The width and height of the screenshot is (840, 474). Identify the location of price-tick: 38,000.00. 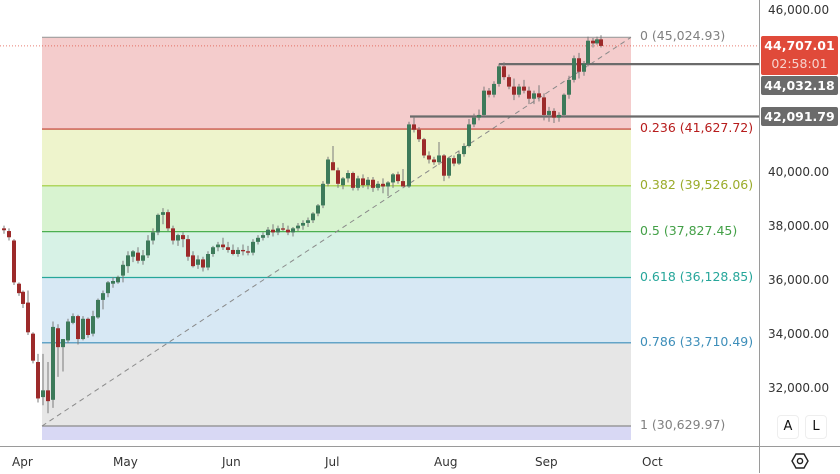
(799, 226).